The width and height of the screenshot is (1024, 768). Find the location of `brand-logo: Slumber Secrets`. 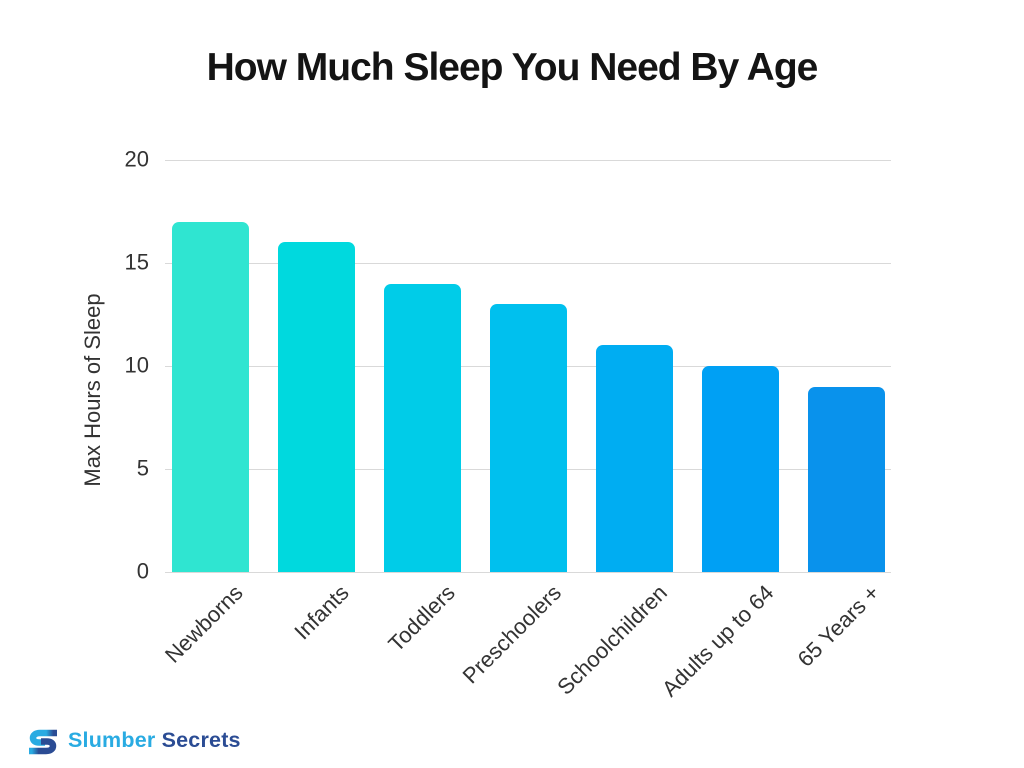

brand-logo: Slumber Secrets is located at coordinates (133, 740).